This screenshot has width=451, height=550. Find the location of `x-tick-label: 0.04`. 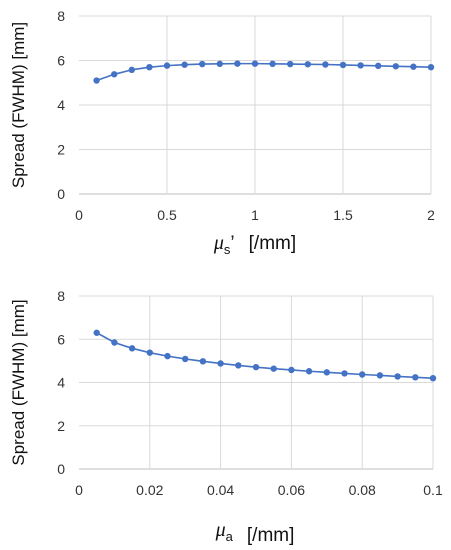

x-tick-label: 0.04 is located at coordinates (220, 490).